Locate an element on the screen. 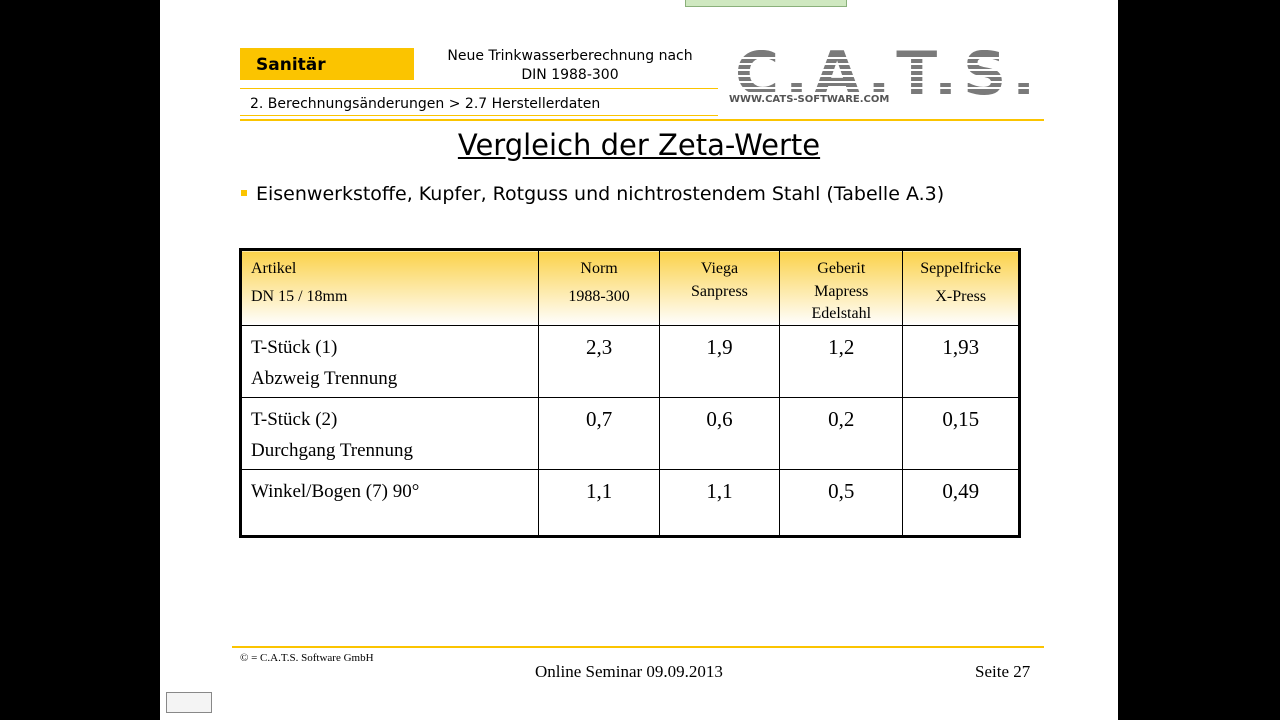  topic-line: DIN 1988-300 is located at coordinates (570, 75).